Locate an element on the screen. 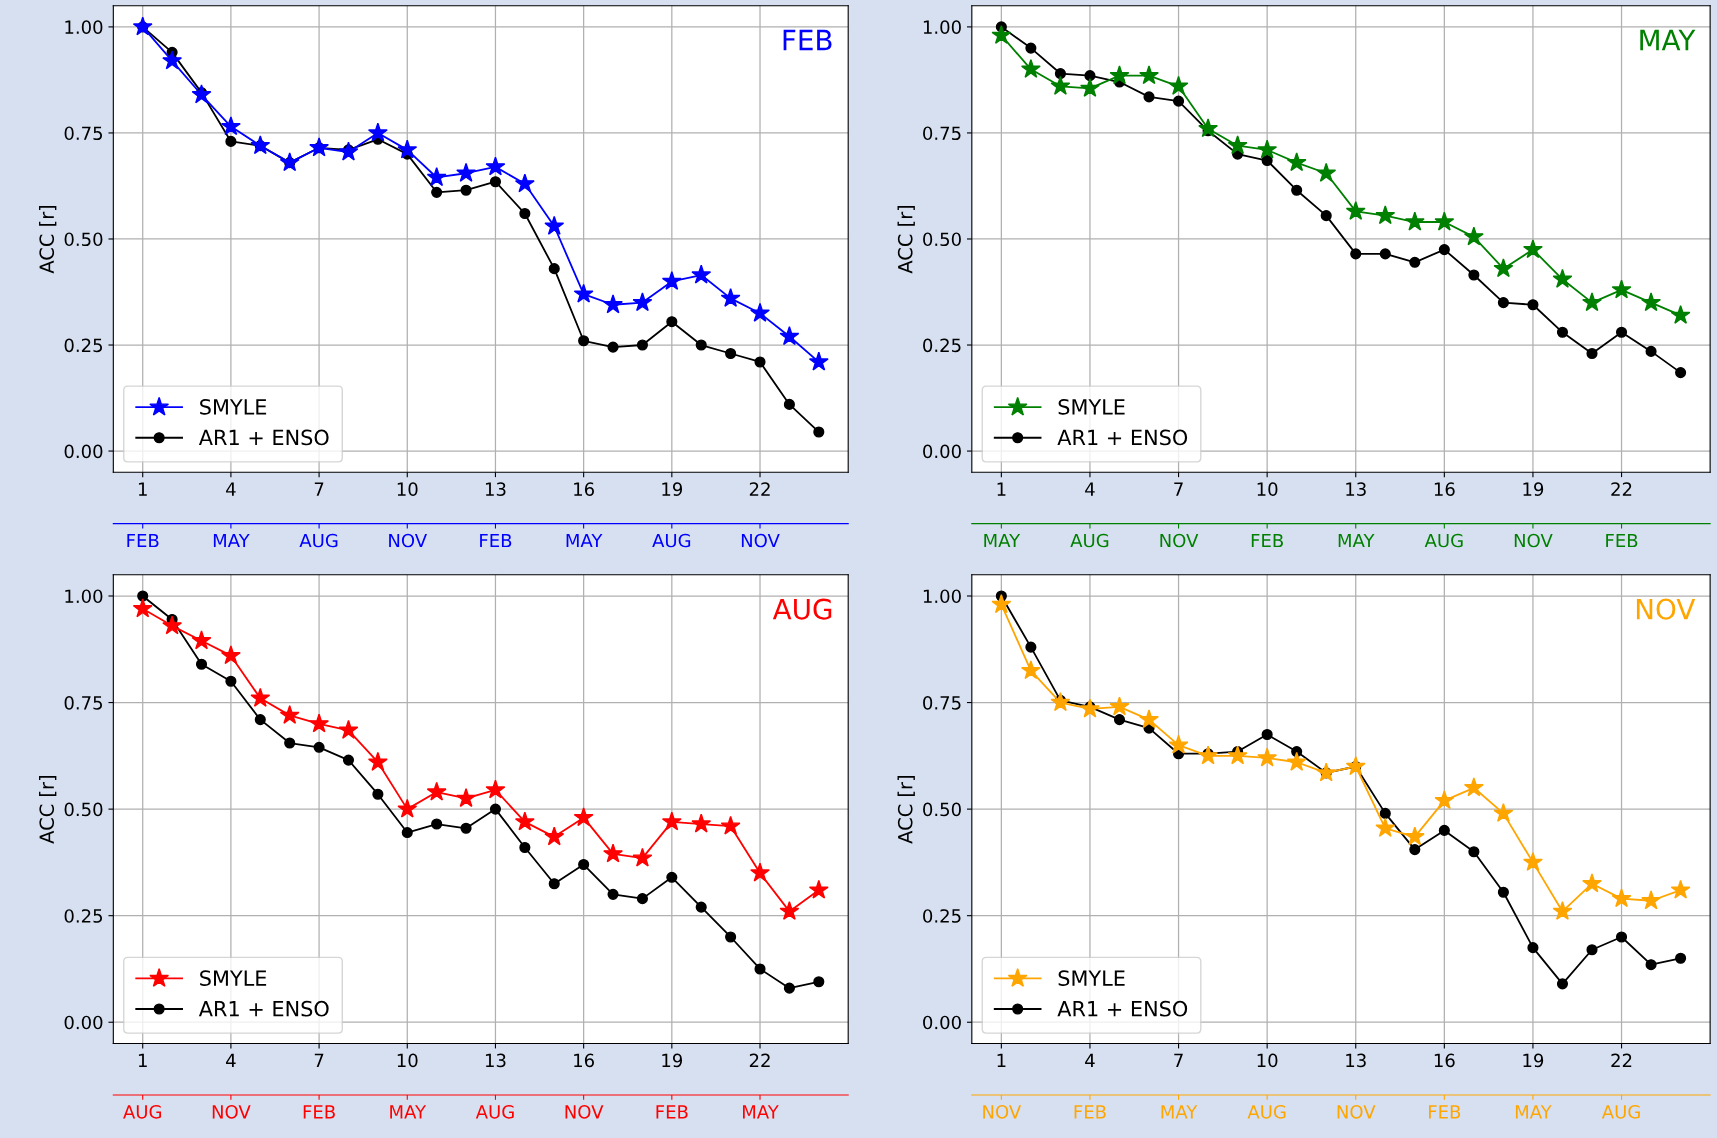  text: AUG is located at coordinates (802, 609).